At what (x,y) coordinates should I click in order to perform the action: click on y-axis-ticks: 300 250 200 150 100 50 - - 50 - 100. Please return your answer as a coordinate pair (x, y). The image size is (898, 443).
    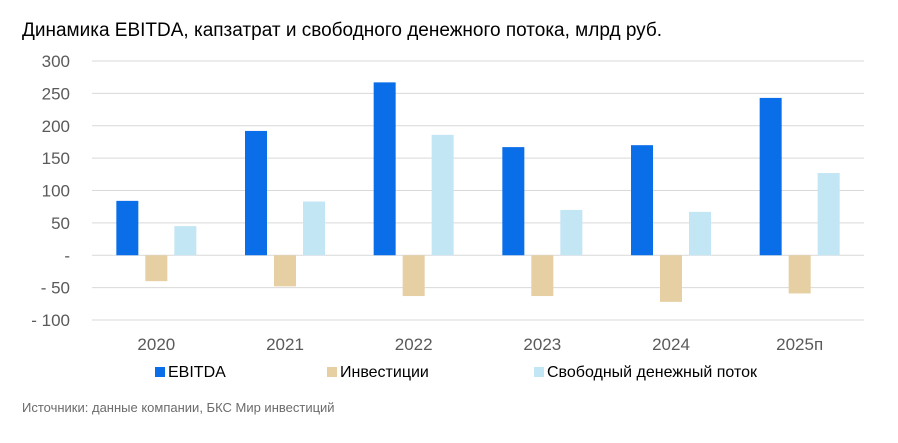
    Looking at the image, I should click on (50, 191).